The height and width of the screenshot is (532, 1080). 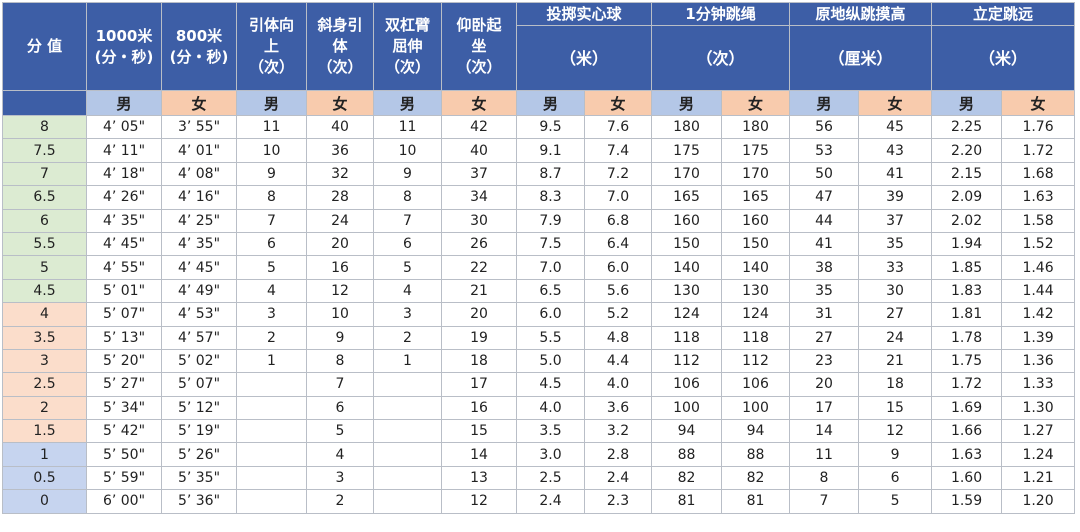 I want to click on score-cell: 8, so click(x=44, y=127).